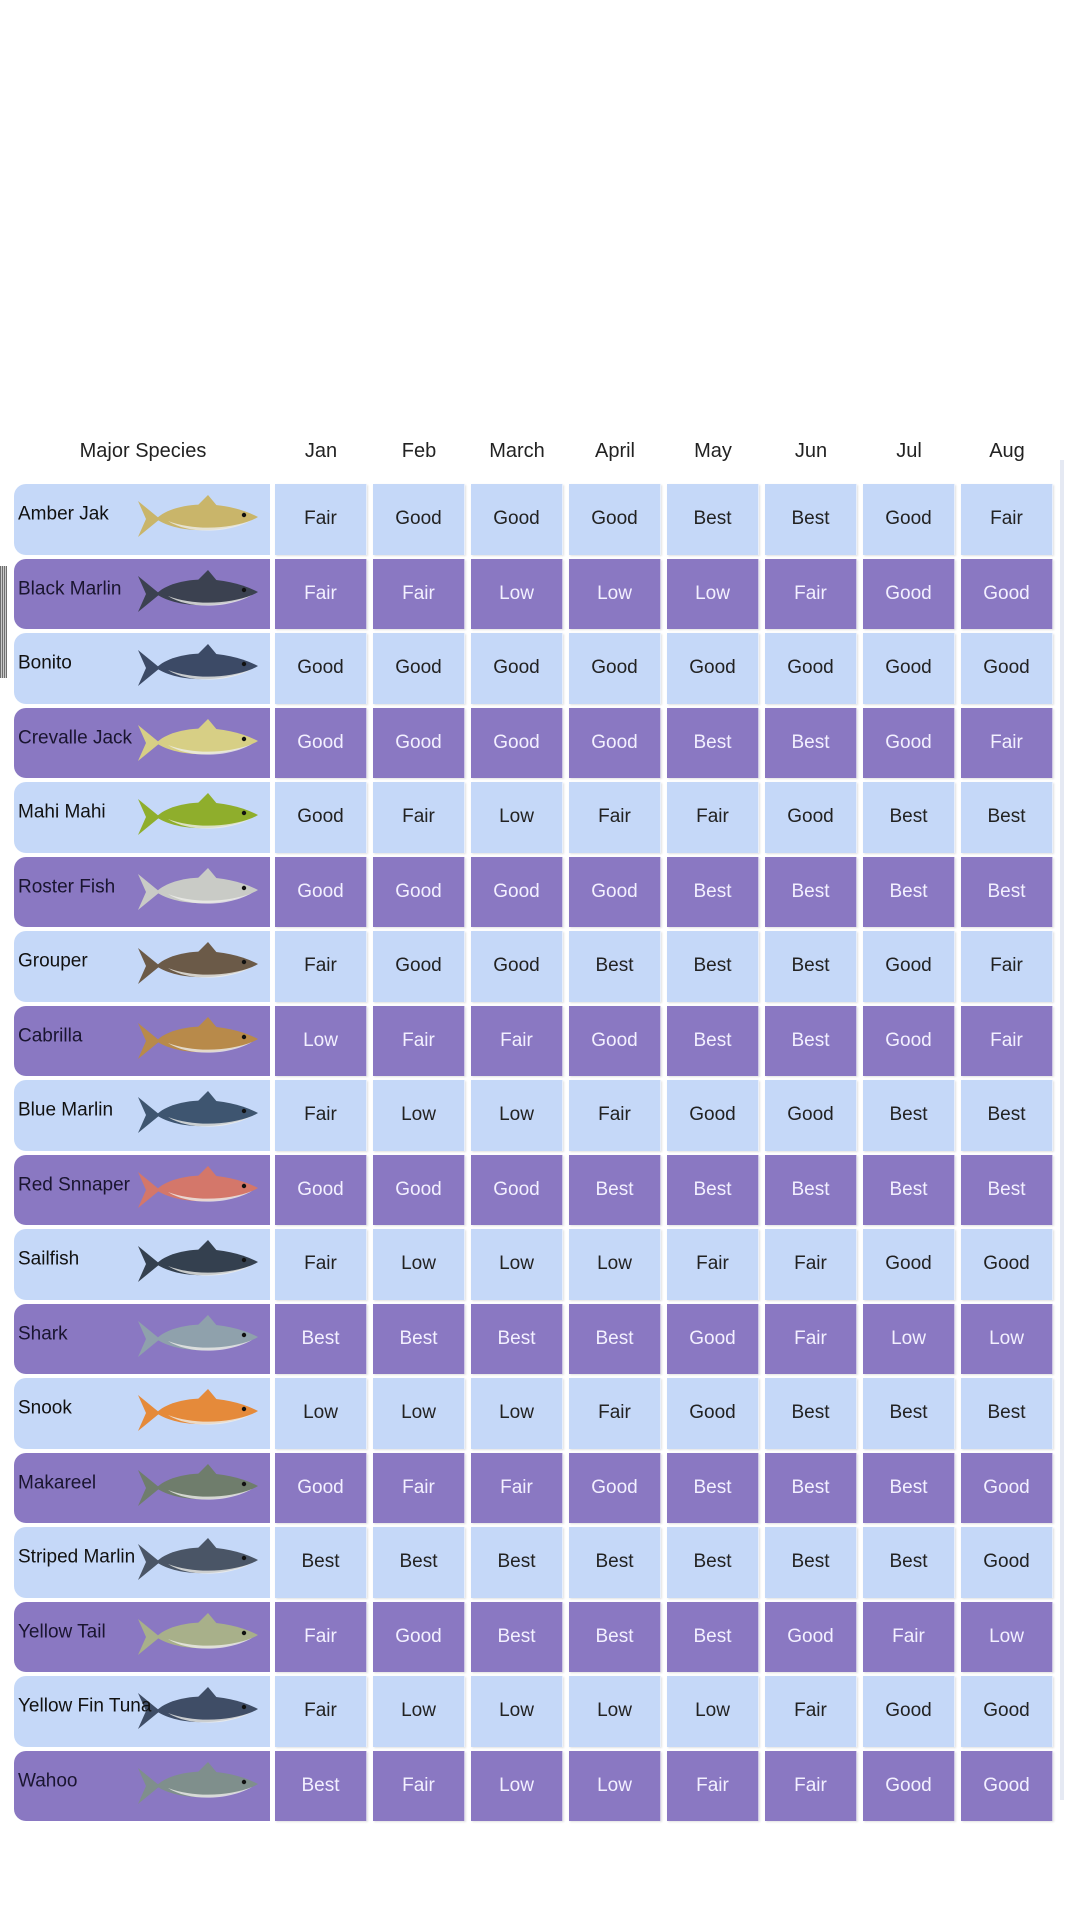 The width and height of the screenshot is (1080, 1920). I want to click on table-row: Bonito Good Good Good Good Good Good Good Good, so click(539, 668).